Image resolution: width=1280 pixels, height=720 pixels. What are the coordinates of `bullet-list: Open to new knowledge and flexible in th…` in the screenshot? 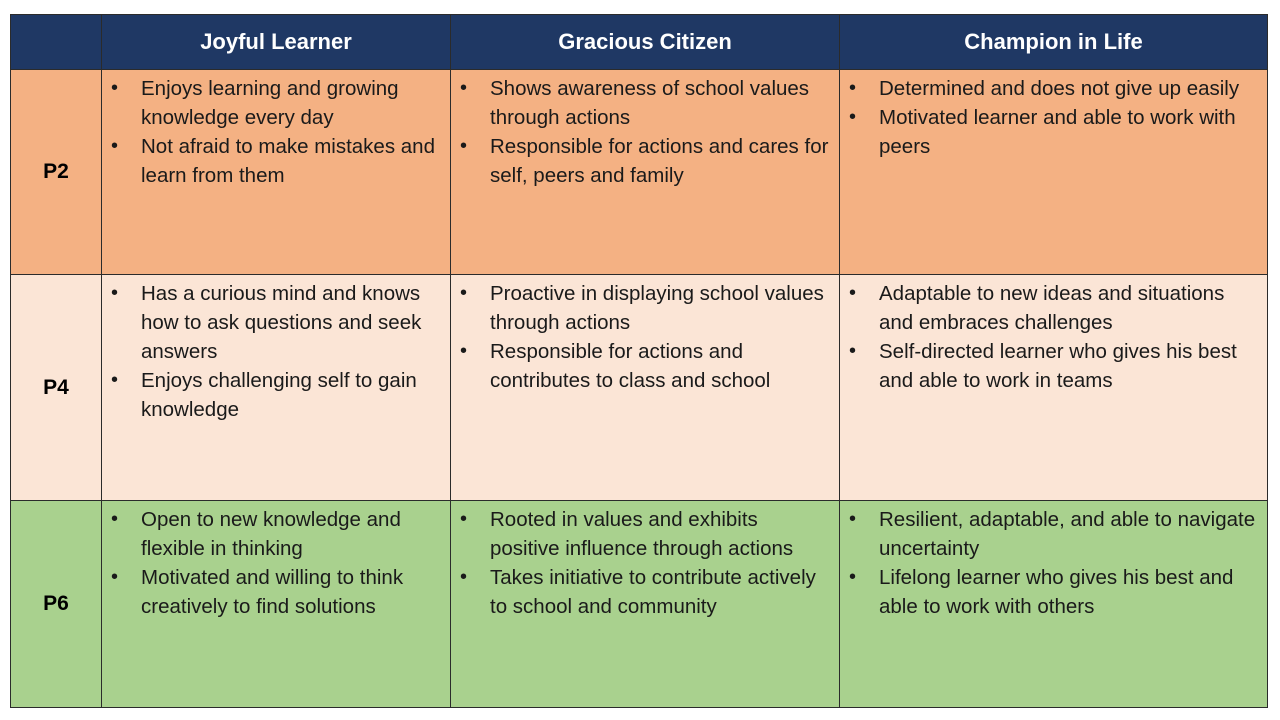 It's located at (272, 563).